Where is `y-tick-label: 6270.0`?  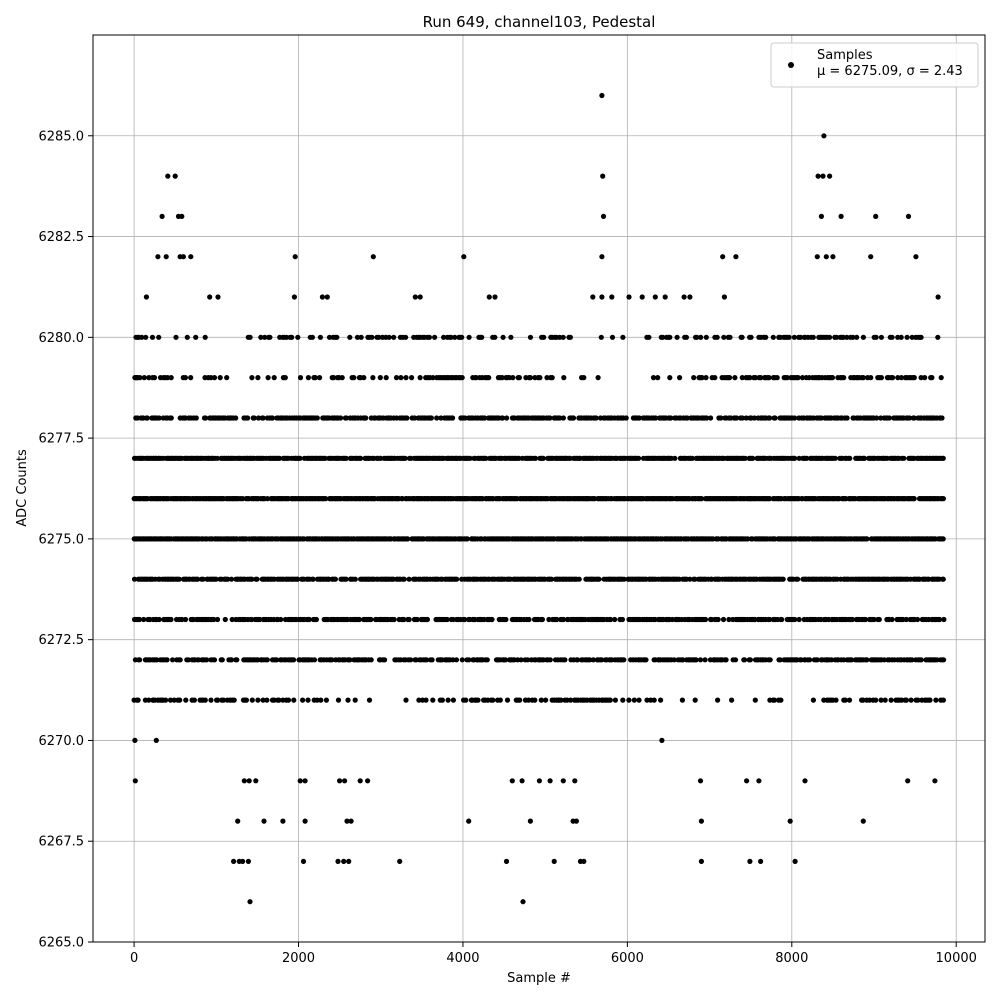
y-tick-label: 6270.0 is located at coordinates (62, 741).